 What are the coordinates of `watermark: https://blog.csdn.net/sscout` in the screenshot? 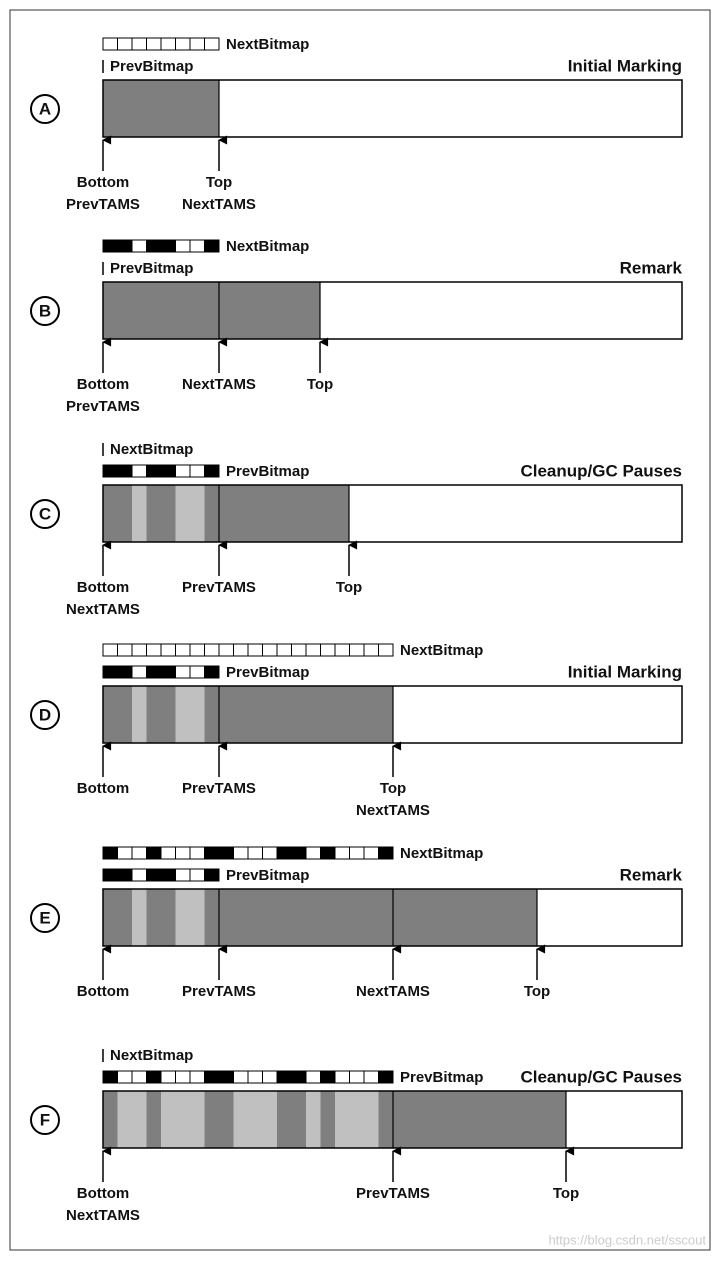 It's located at (627, 1239).